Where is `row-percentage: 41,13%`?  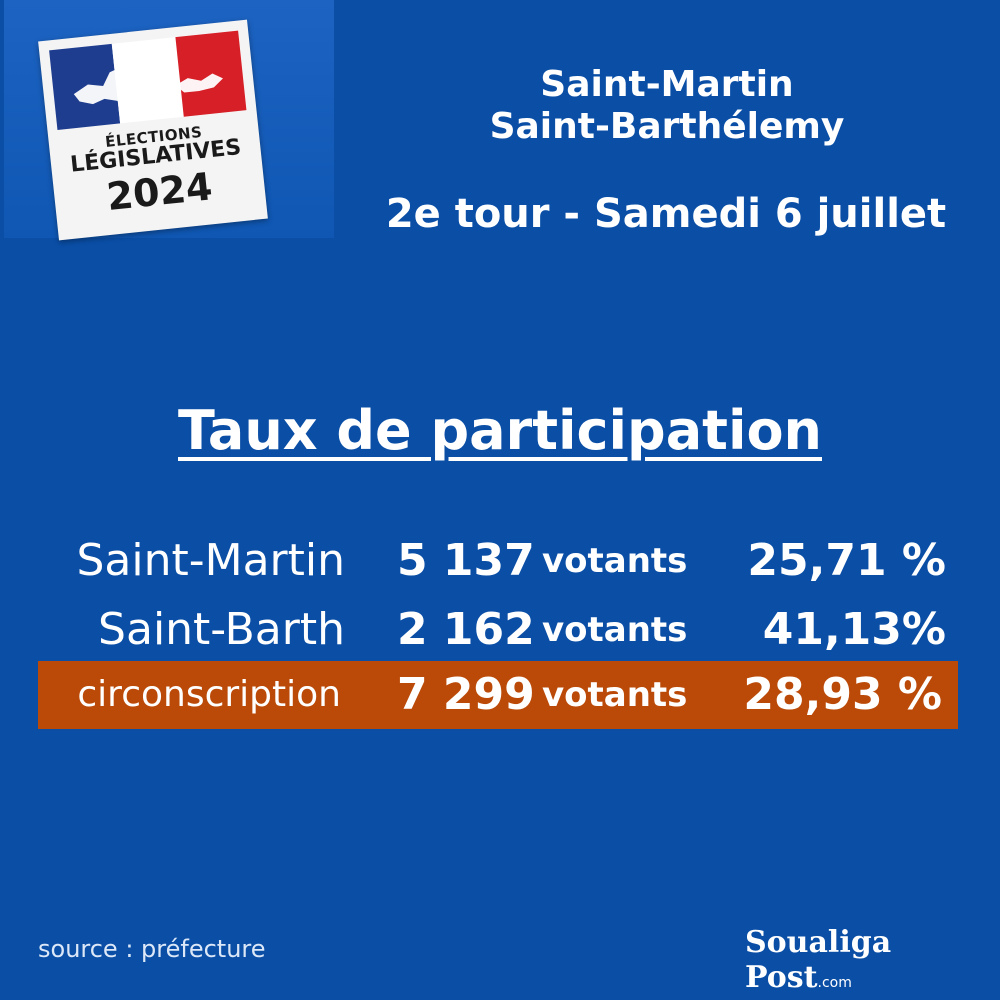 row-percentage: 41,13% is located at coordinates (854, 629).